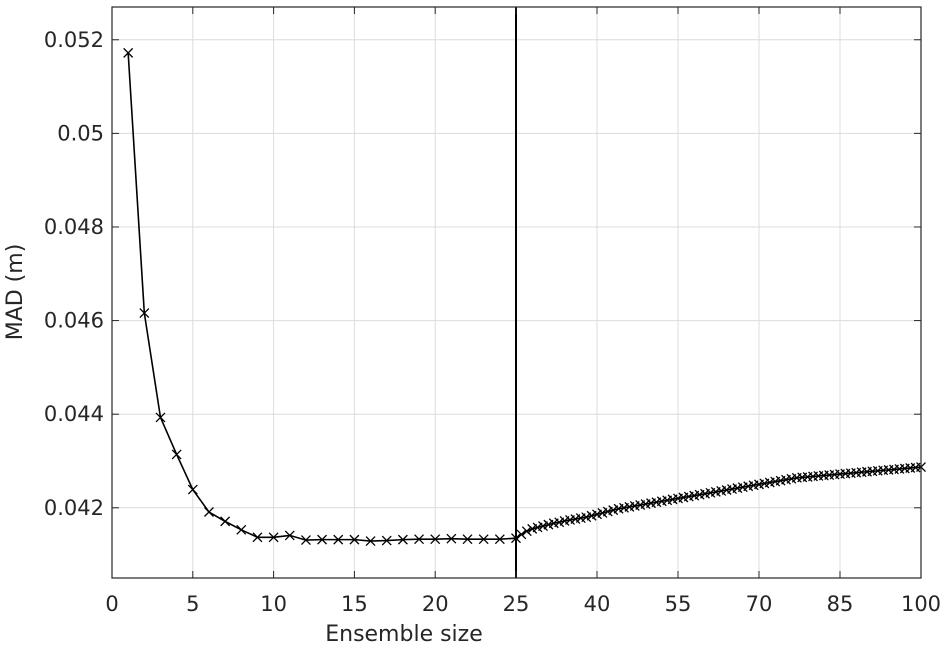 This screenshot has width=945, height=647. What do you see at coordinates (74, 40) in the screenshot?
I see `y-tick-label: 0.052` at bounding box center [74, 40].